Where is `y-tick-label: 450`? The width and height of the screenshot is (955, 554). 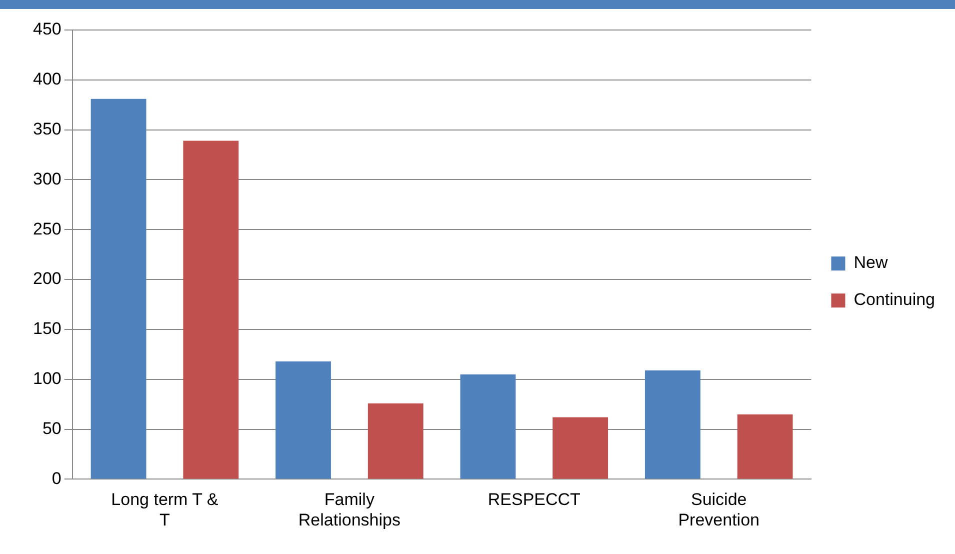
y-tick-label: 450 is located at coordinates (47, 29).